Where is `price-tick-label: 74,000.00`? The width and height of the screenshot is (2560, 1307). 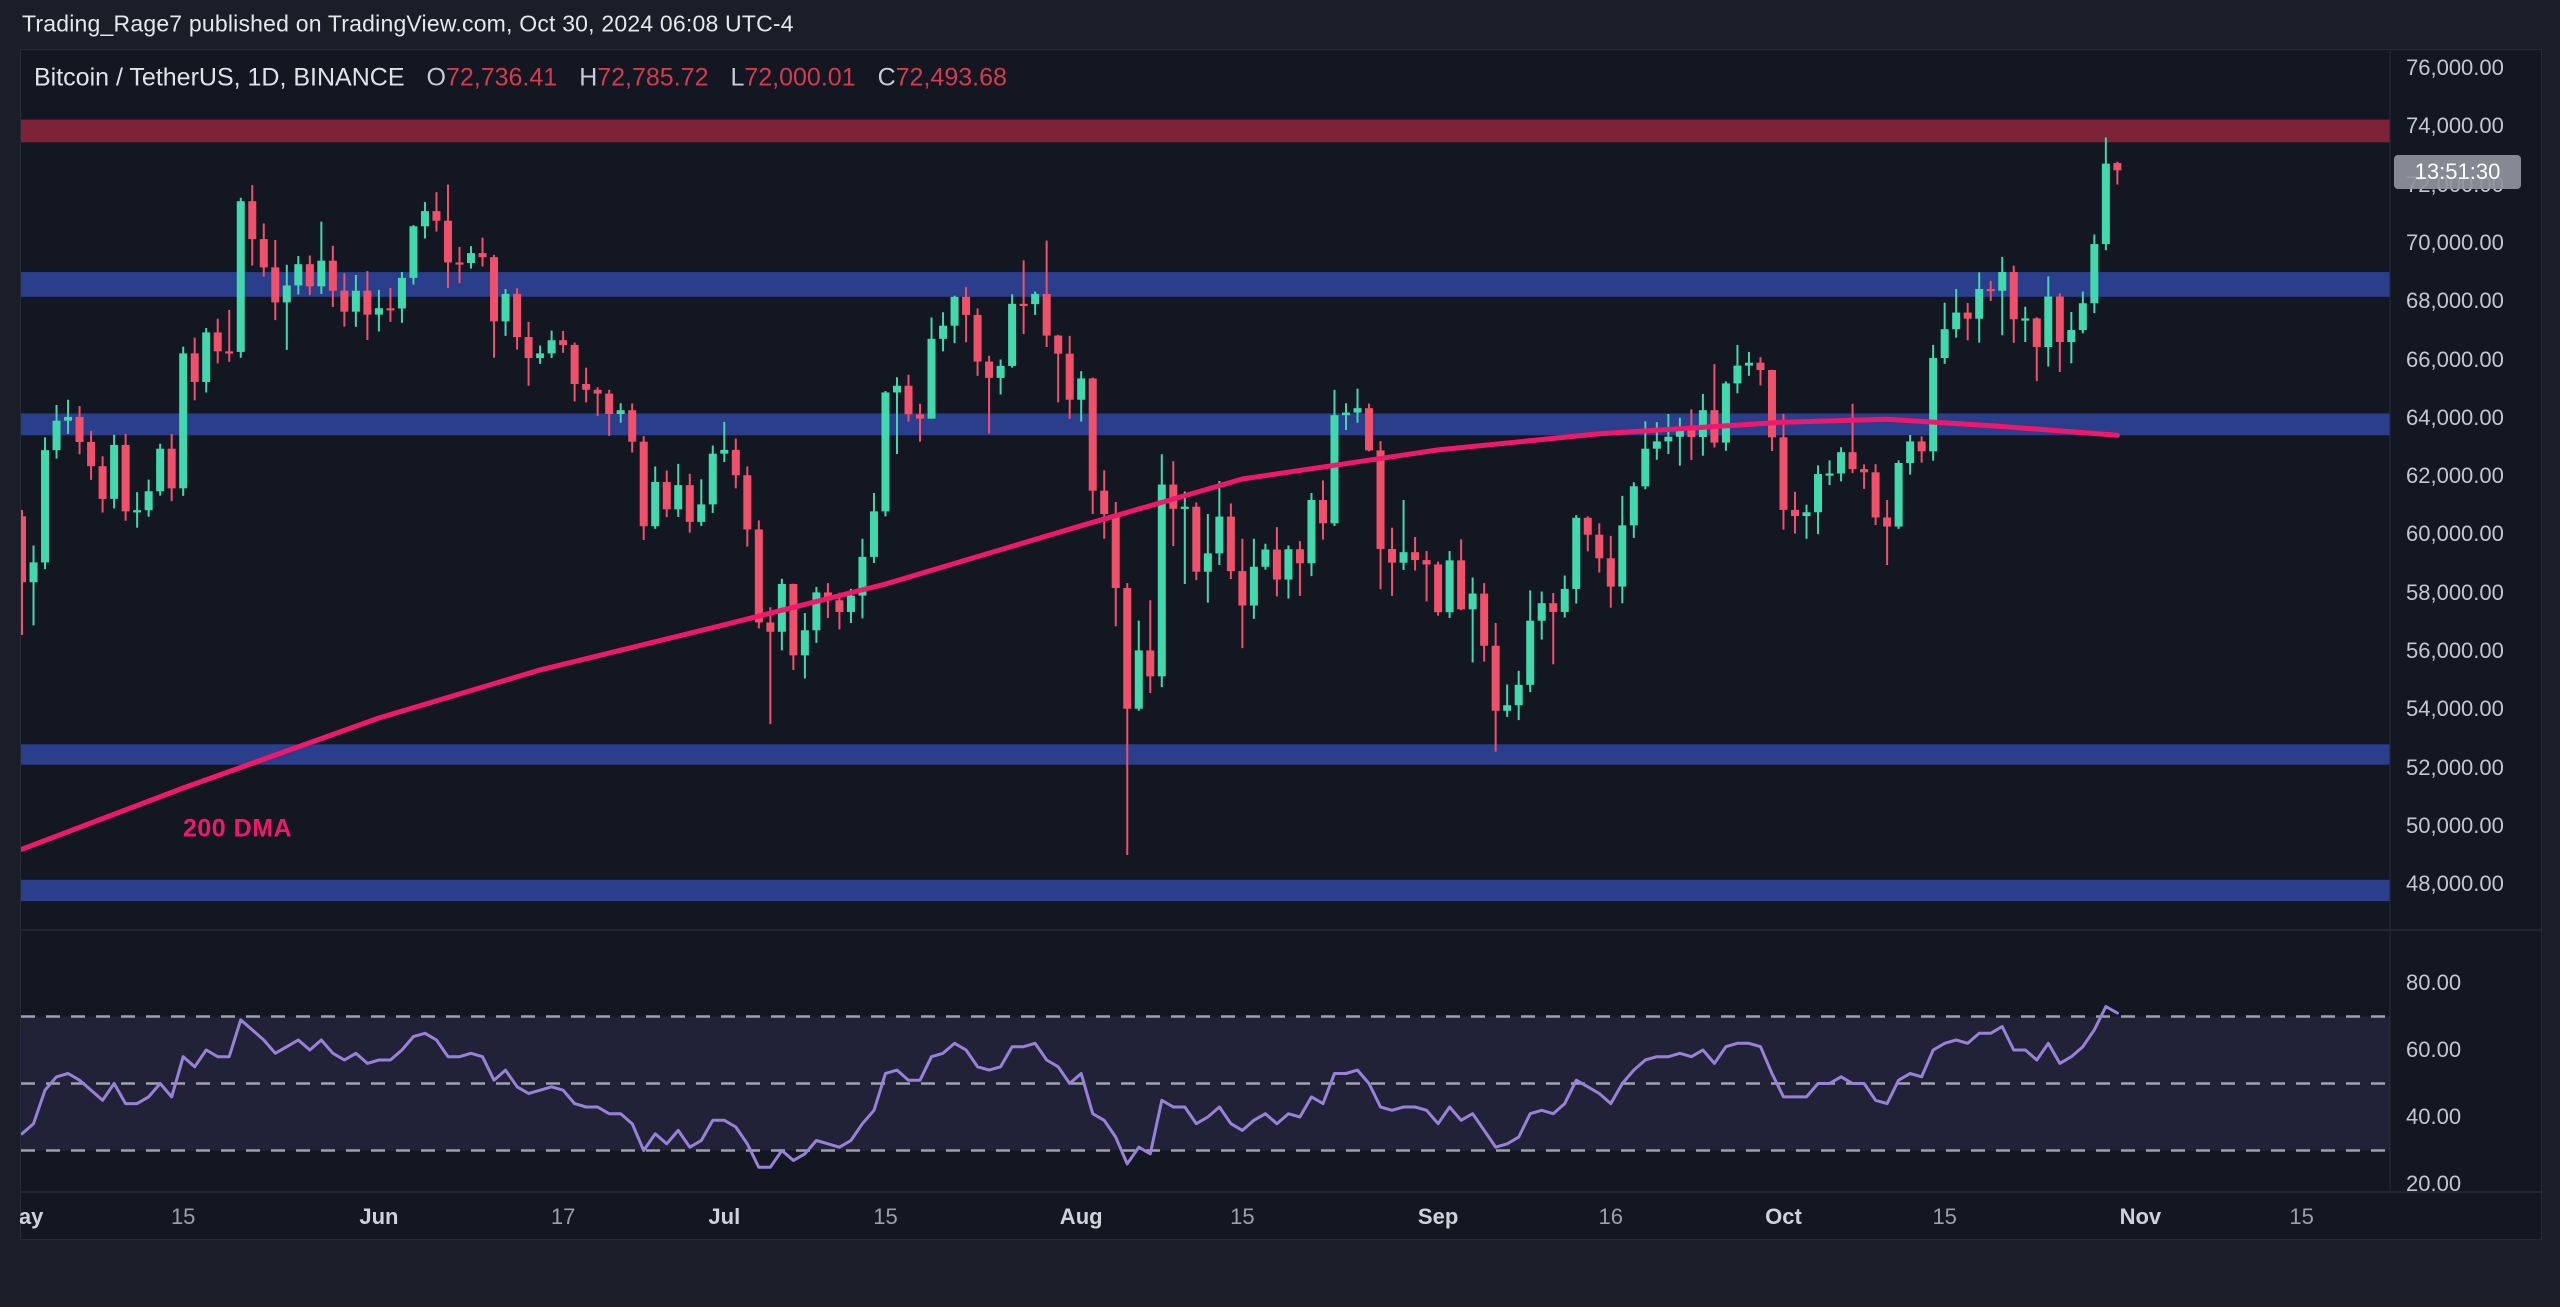 price-tick-label: 74,000.00 is located at coordinates (2455, 126).